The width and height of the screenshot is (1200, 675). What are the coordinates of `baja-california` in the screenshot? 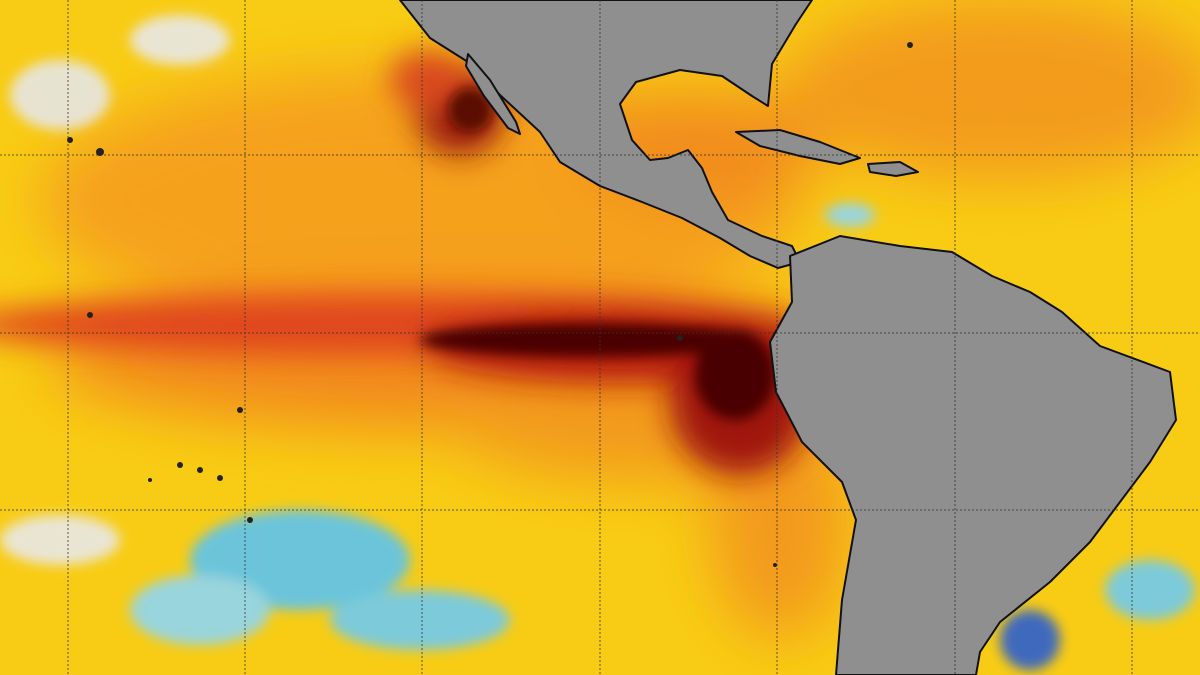 It's located at (493, 94).